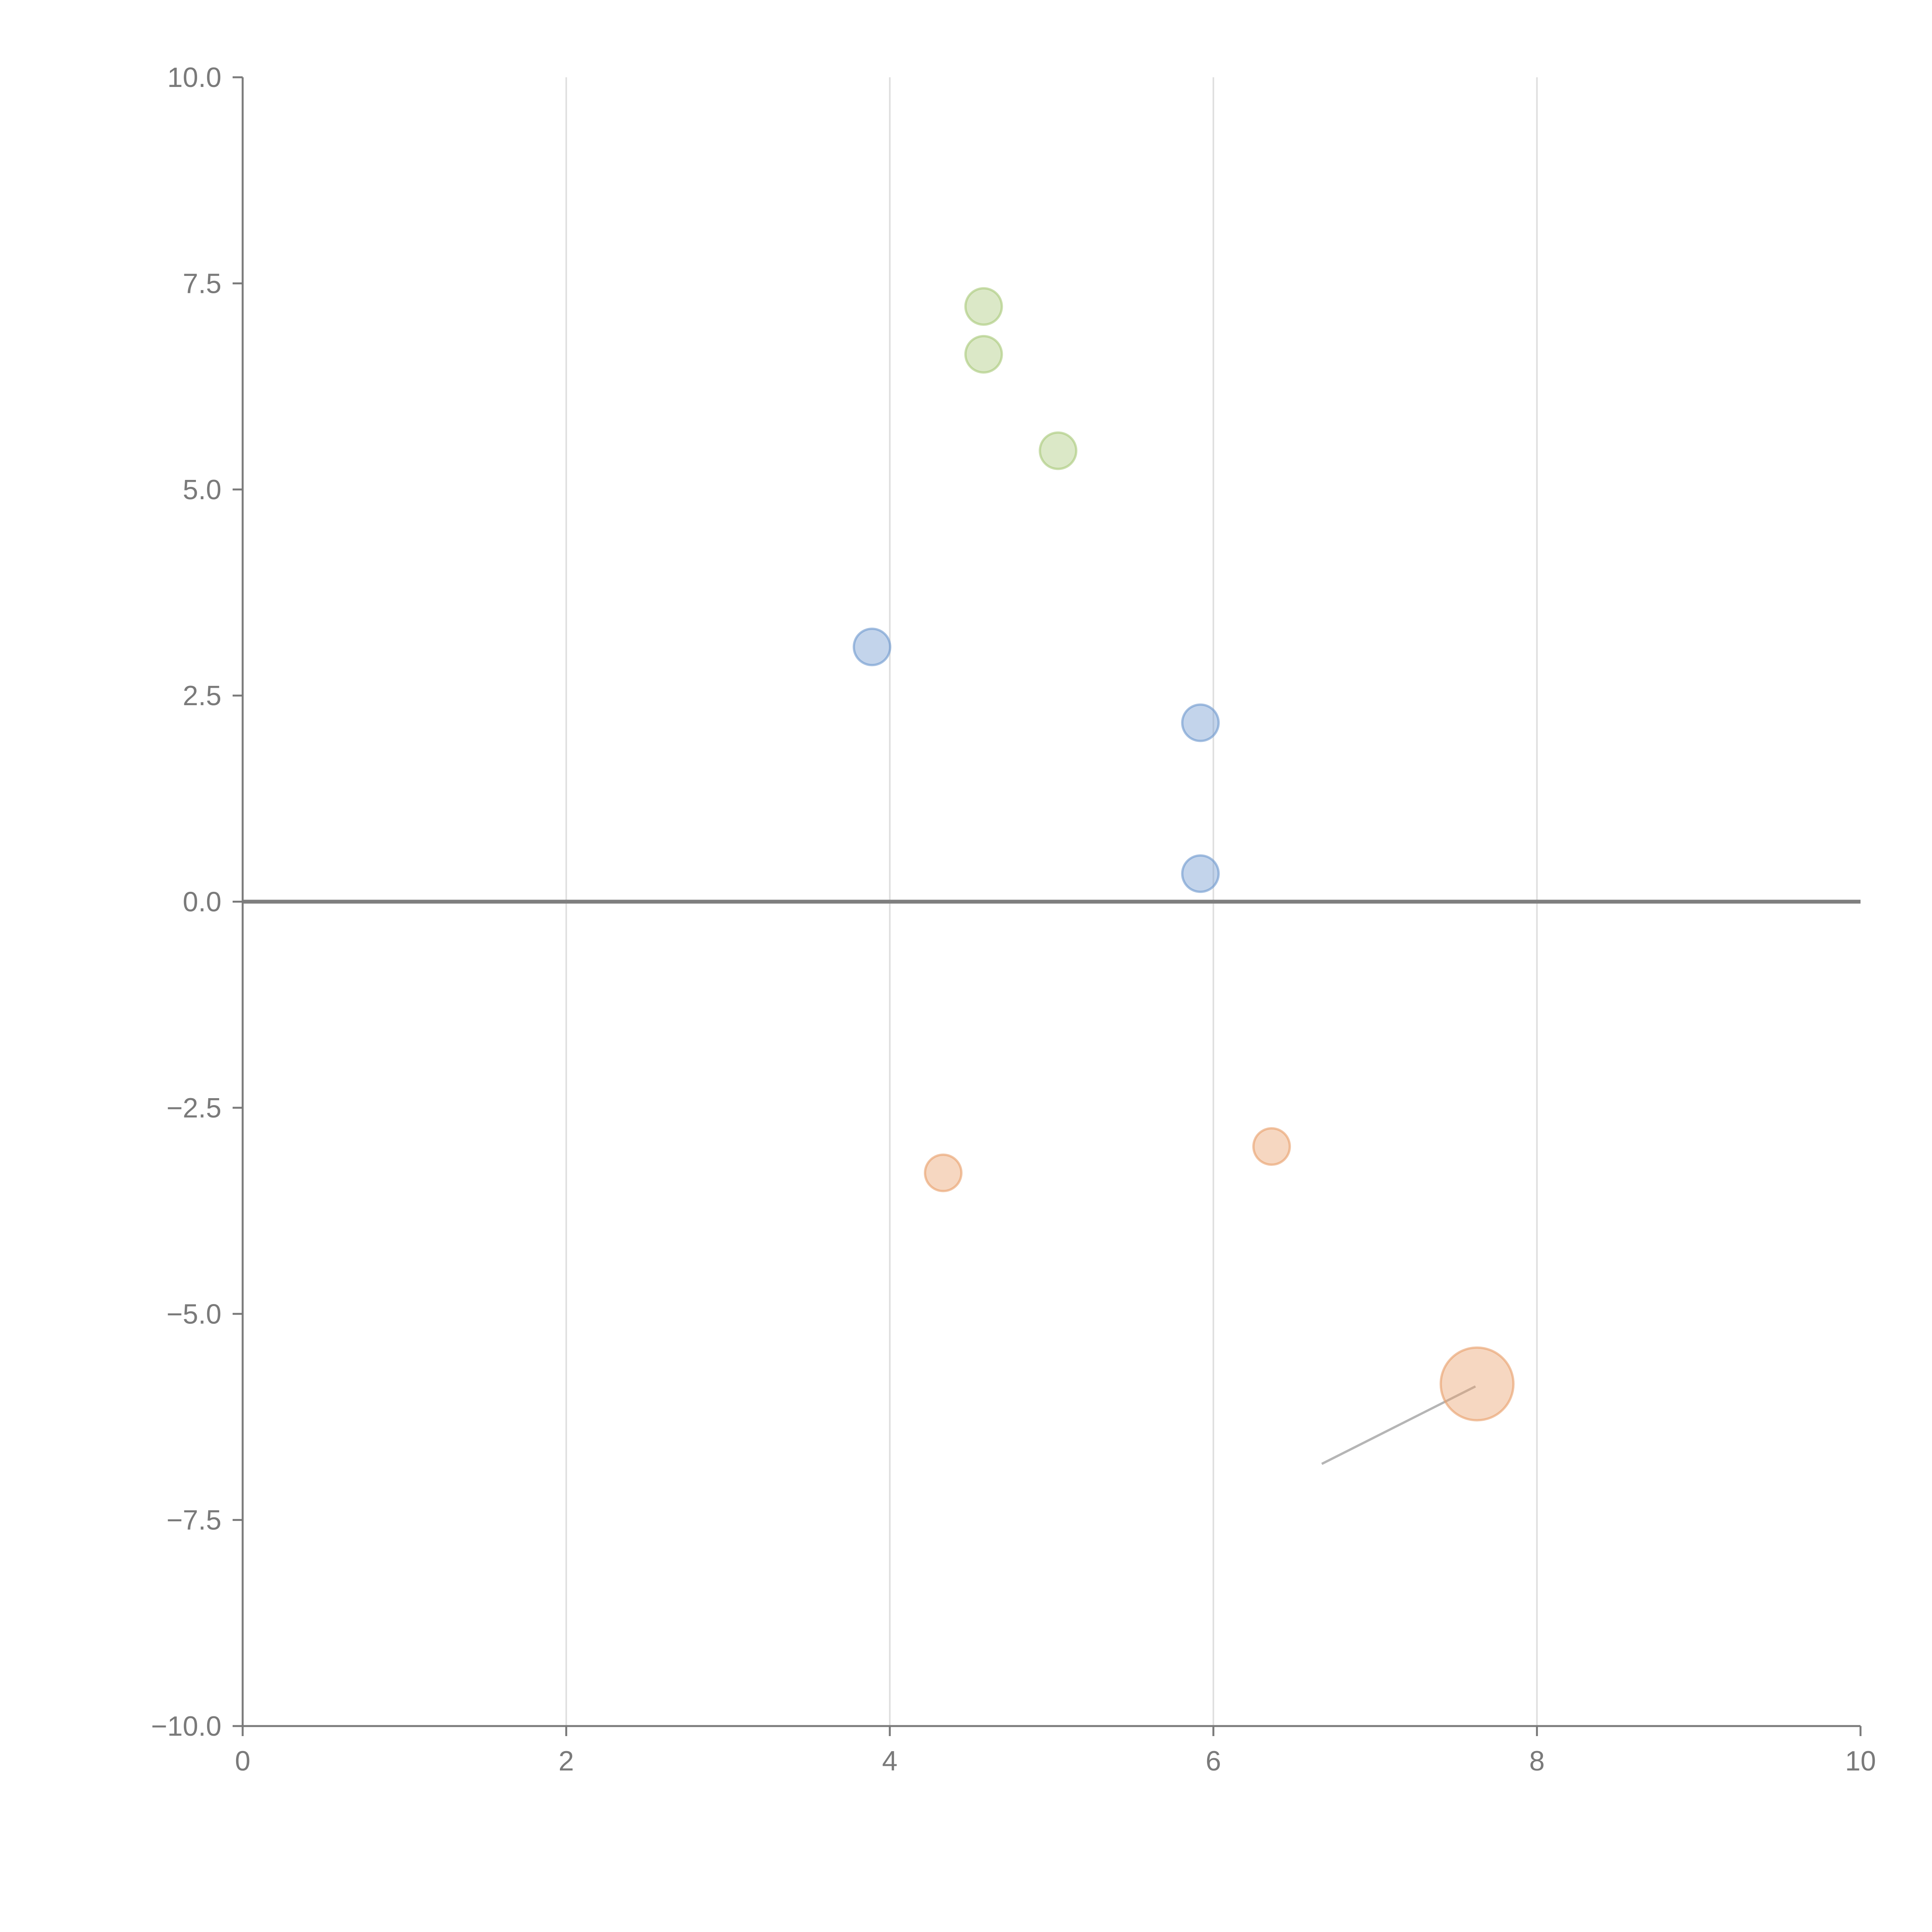  What do you see at coordinates (202, 903) in the screenshot?
I see `y-tick-label: 0.0` at bounding box center [202, 903].